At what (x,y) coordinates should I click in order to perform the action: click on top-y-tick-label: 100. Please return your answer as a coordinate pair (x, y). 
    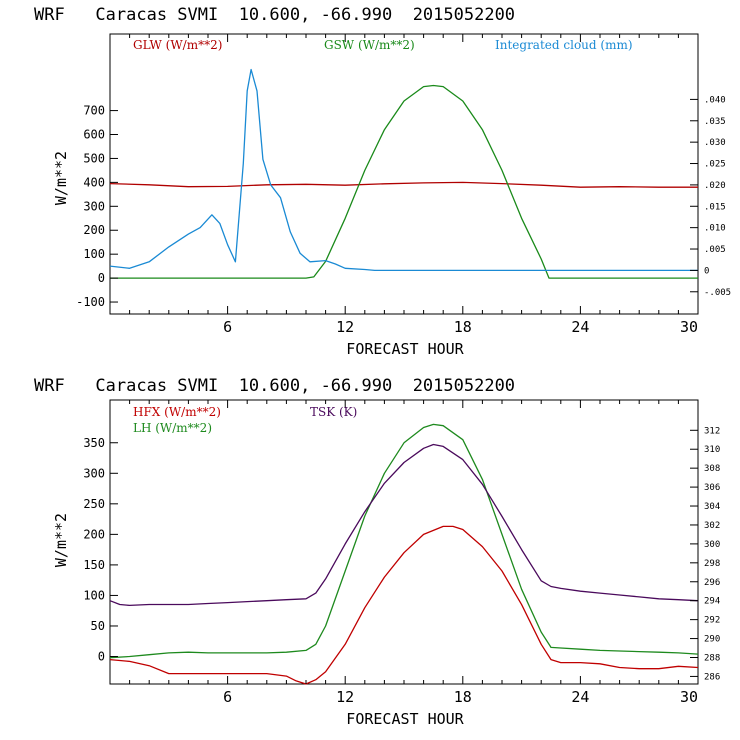
    Looking at the image, I should click on (94, 254).